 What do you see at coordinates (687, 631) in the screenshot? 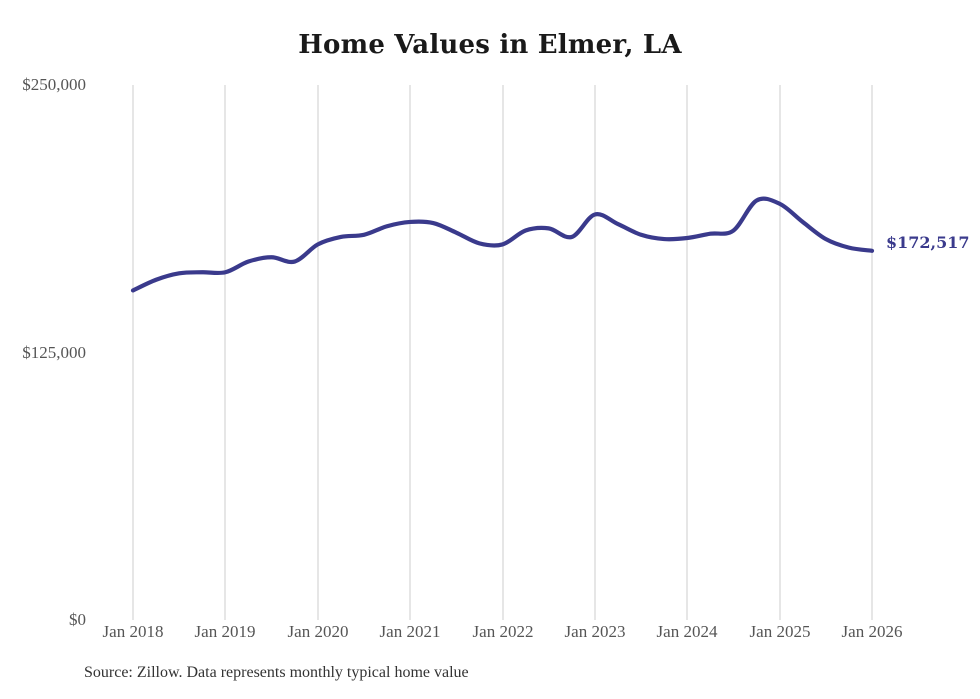
I see `x-axis-label-jan-2024: Jan 2024` at bounding box center [687, 631].